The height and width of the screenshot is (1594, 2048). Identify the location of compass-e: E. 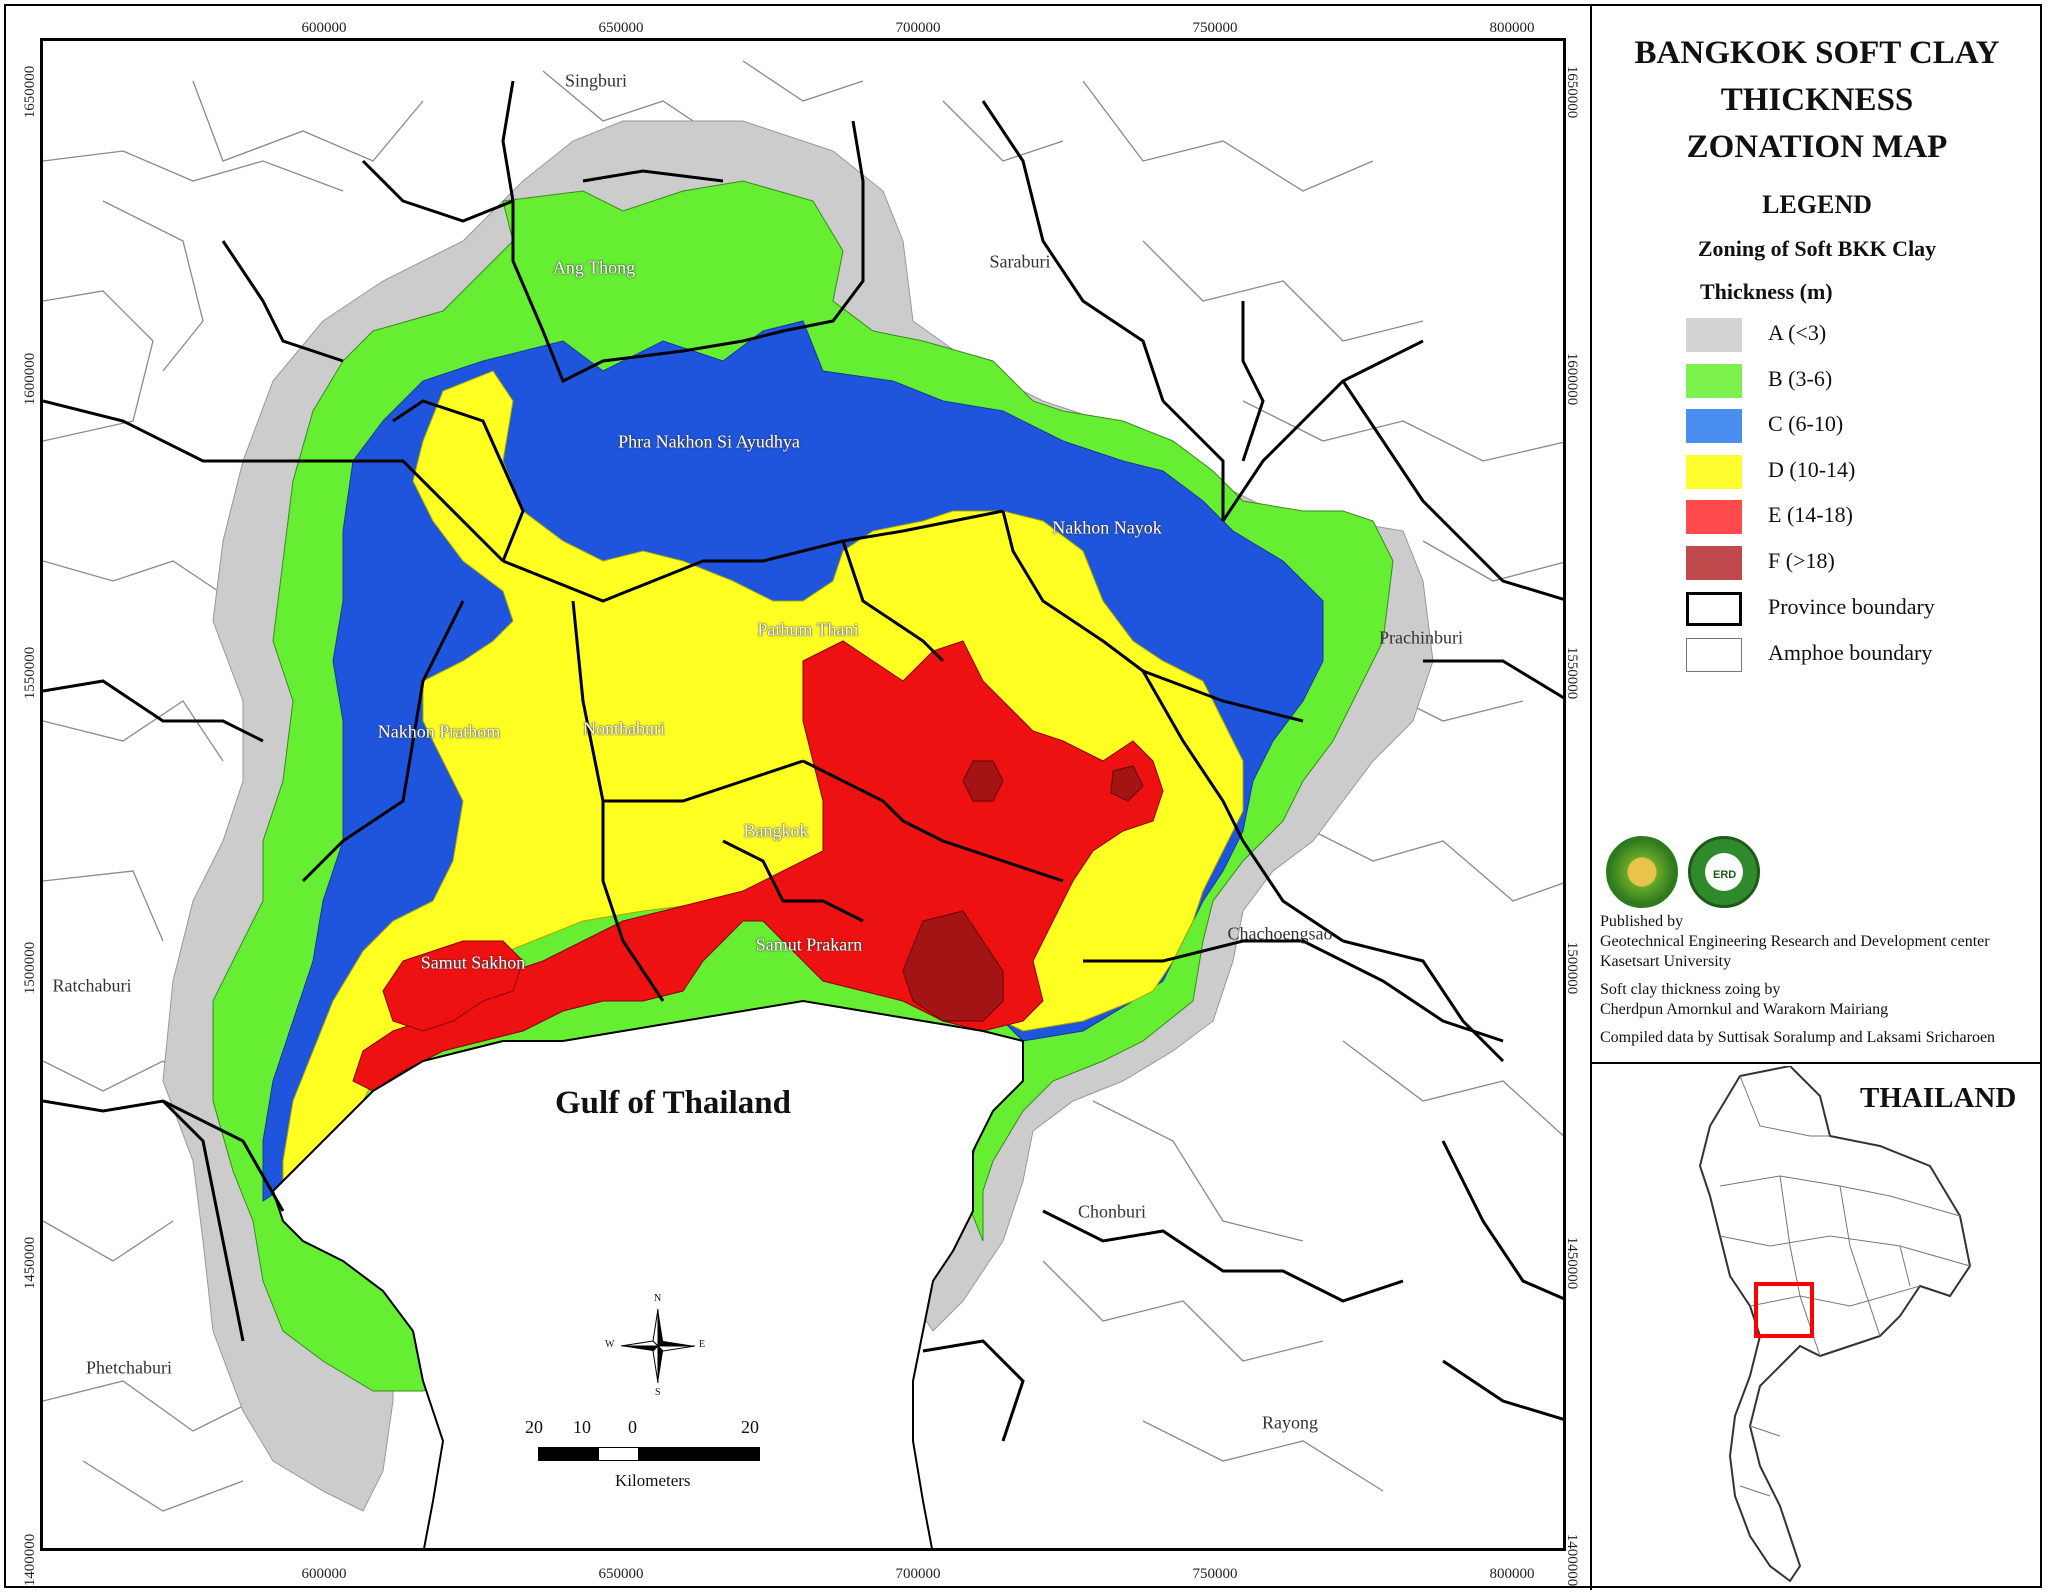
(702, 1344).